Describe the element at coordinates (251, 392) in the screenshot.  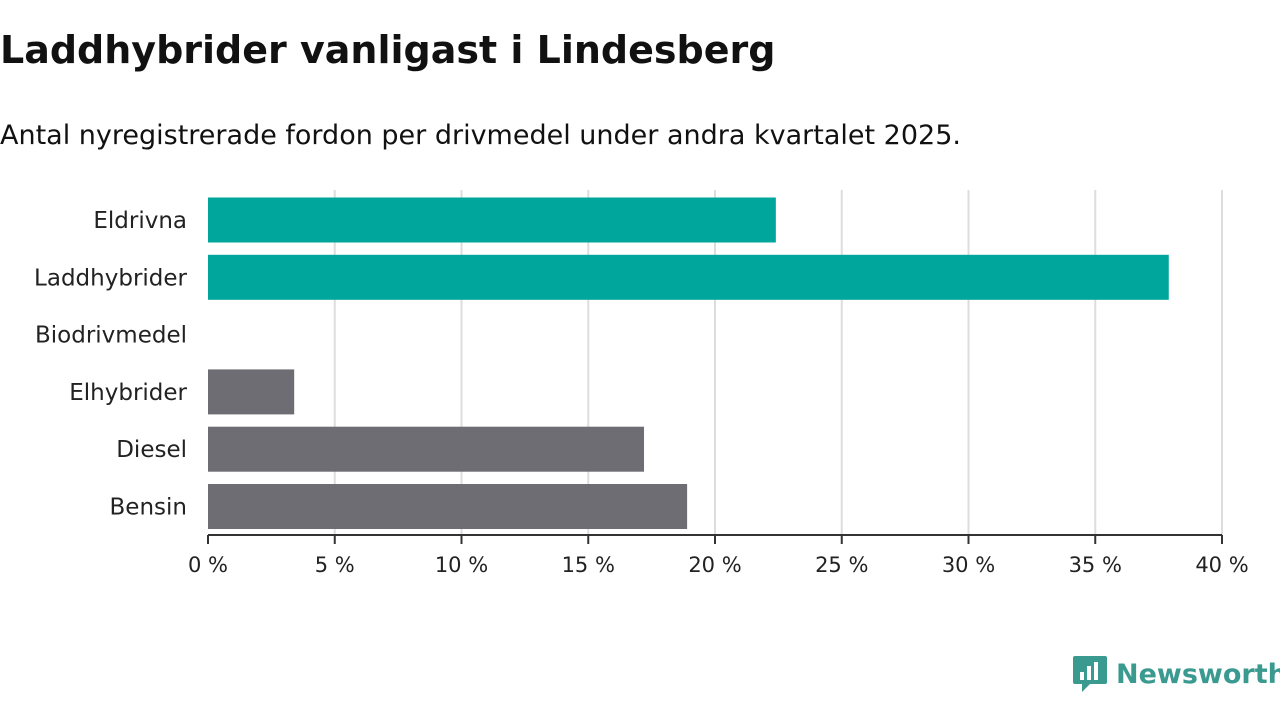
I see `bar-elhybrider` at that location.